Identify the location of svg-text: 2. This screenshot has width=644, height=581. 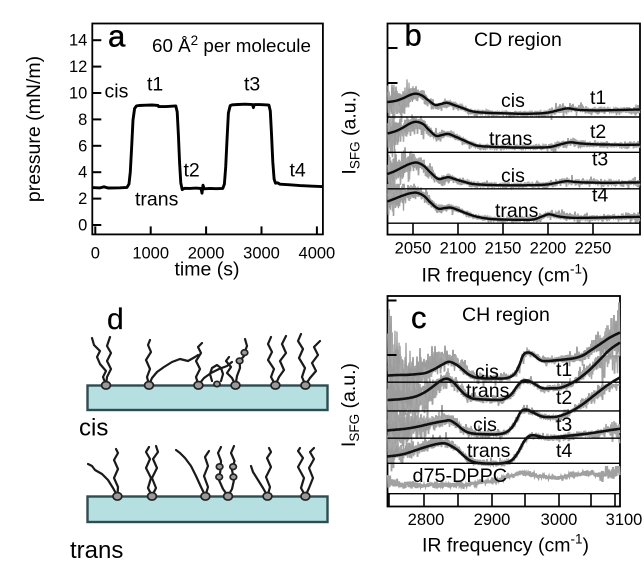
(82, 199).